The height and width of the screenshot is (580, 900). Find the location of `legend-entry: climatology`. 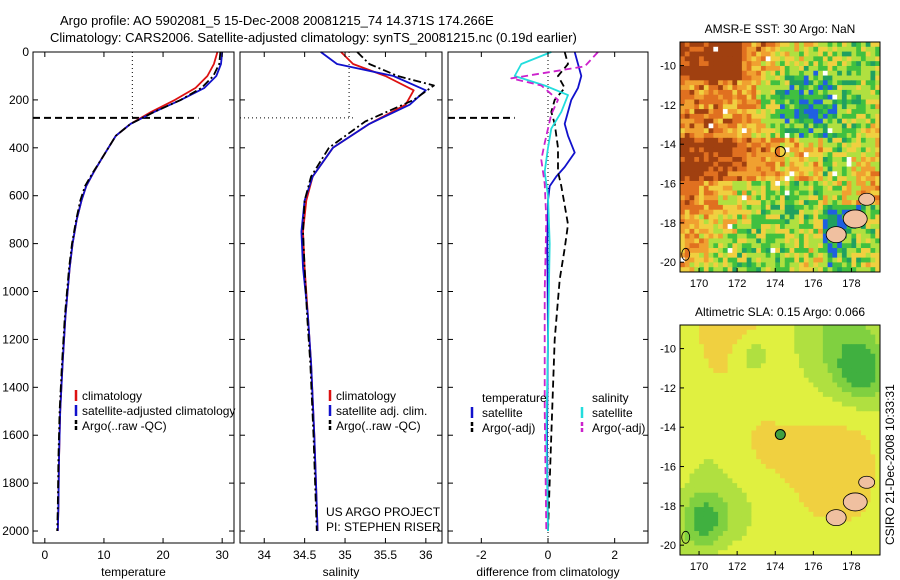

legend-entry: climatology is located at coordinates (112, 396).